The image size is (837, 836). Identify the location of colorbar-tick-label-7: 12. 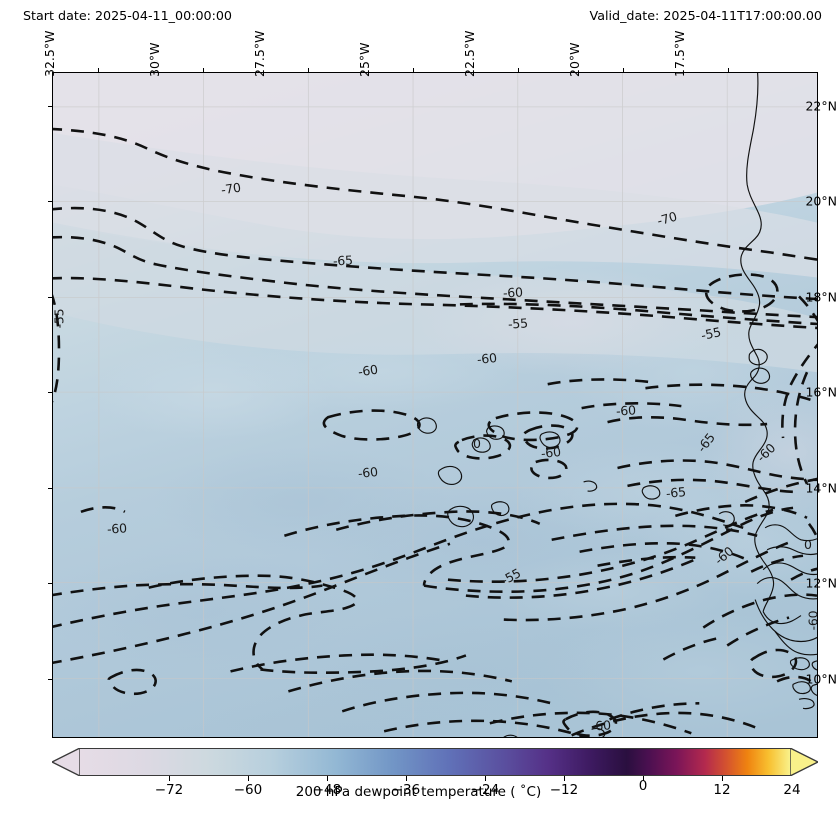
(722, 790).